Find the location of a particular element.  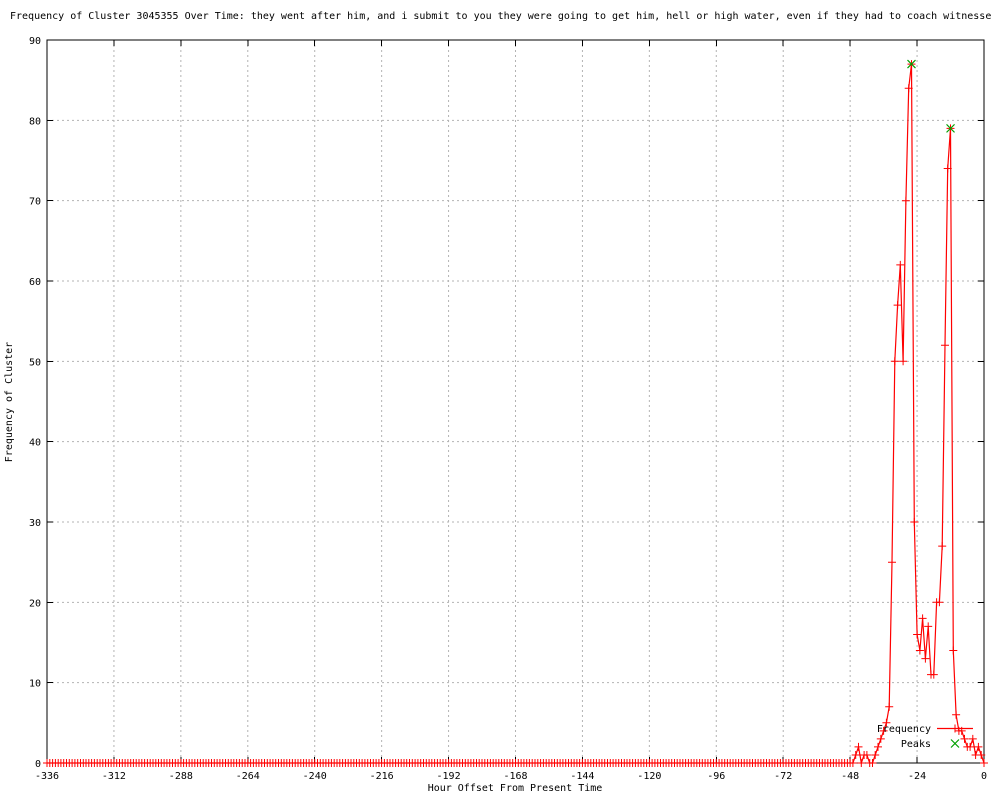

svg-text: -168 is located at coordinates (515, 776).